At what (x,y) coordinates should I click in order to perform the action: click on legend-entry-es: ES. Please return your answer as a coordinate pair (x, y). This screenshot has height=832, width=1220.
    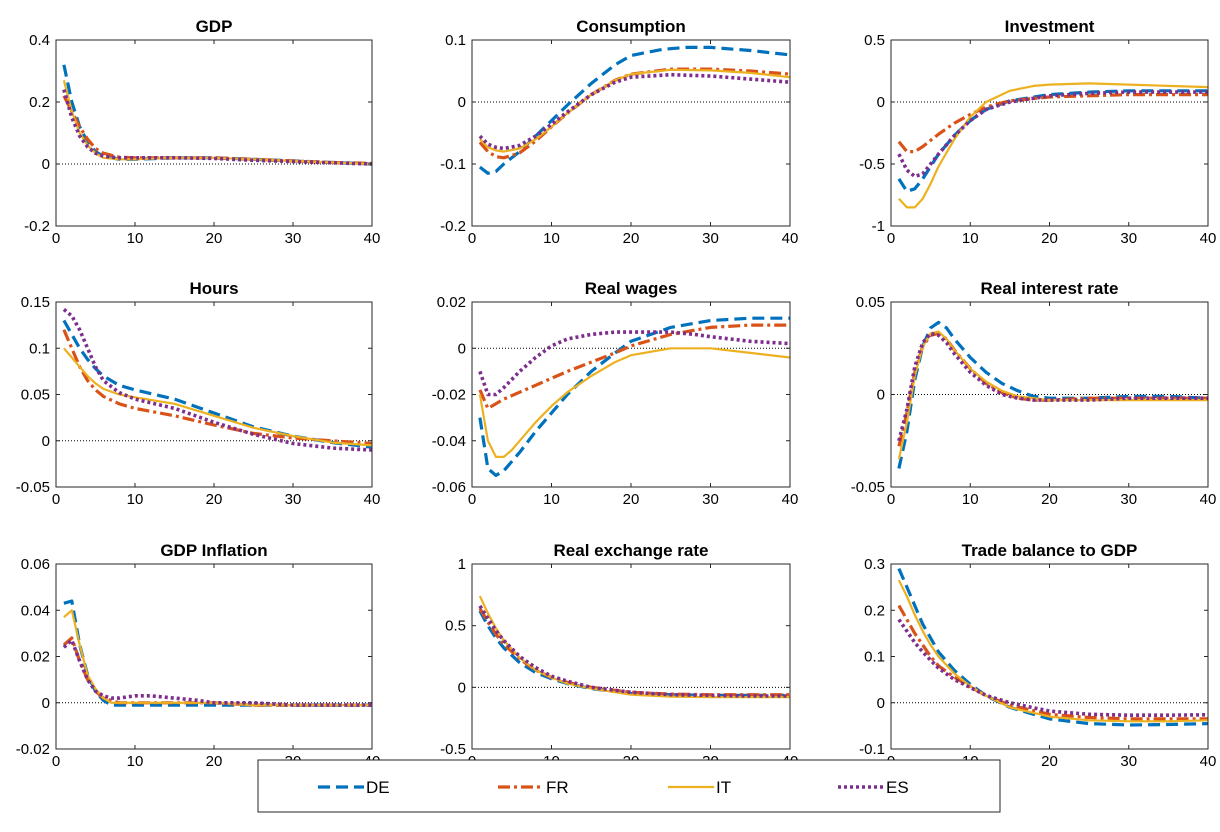
    Looking at the image, I should click on (873, 787).